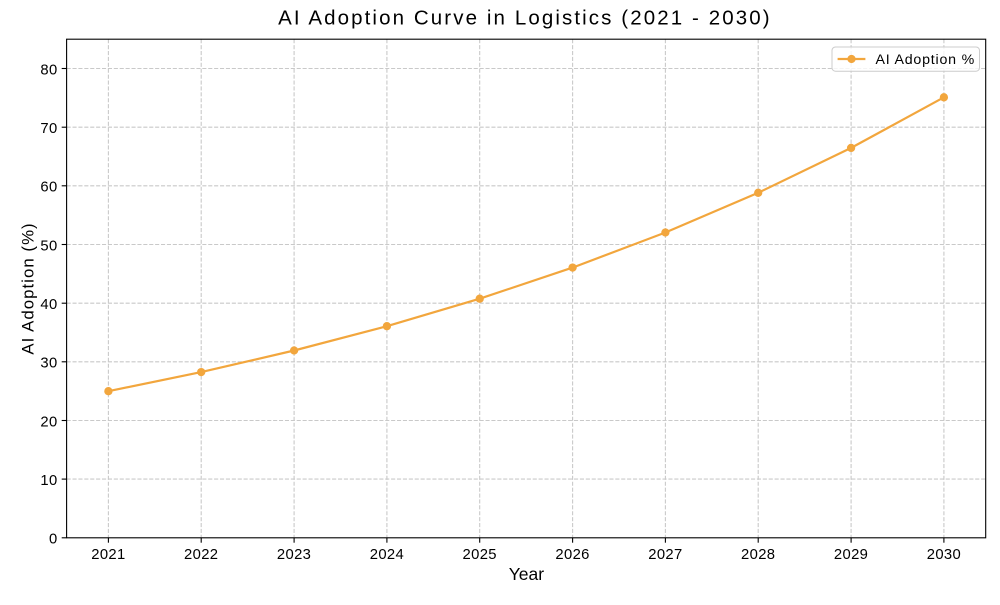 This screenshot has width=1000, height=605. What do you see at coordinates (527, 574) in the screenshot?
I see `svg-text: Year` at bounding box center [527, 574].